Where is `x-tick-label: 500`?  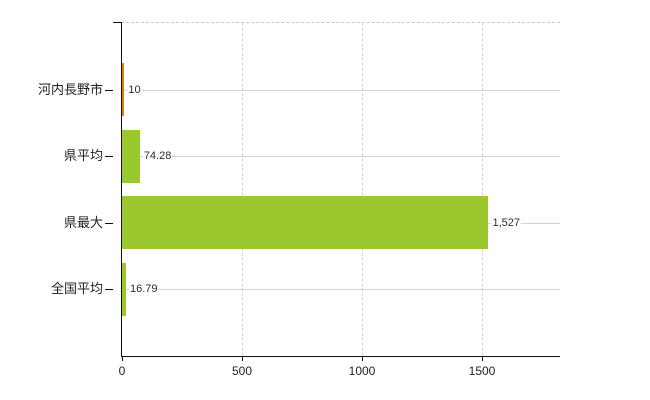 x-tick-label: 500 is located at coordinates (242, 371).